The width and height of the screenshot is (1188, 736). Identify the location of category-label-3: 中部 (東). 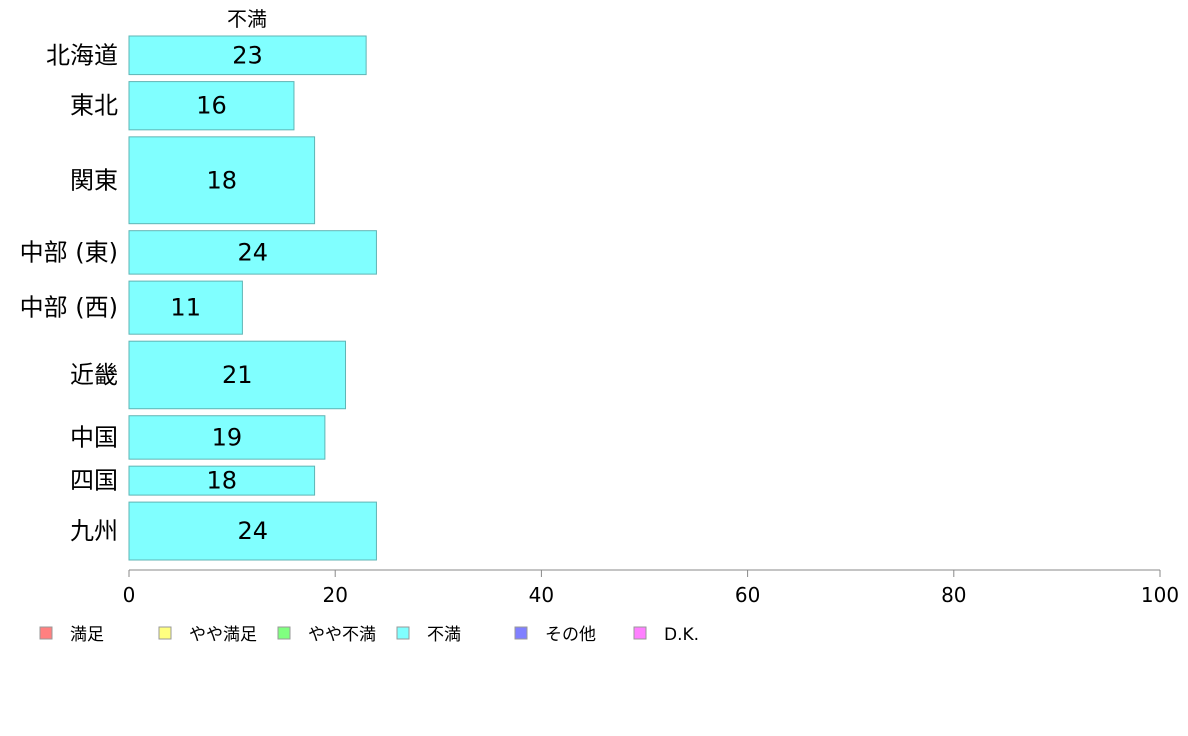
(69, 252).